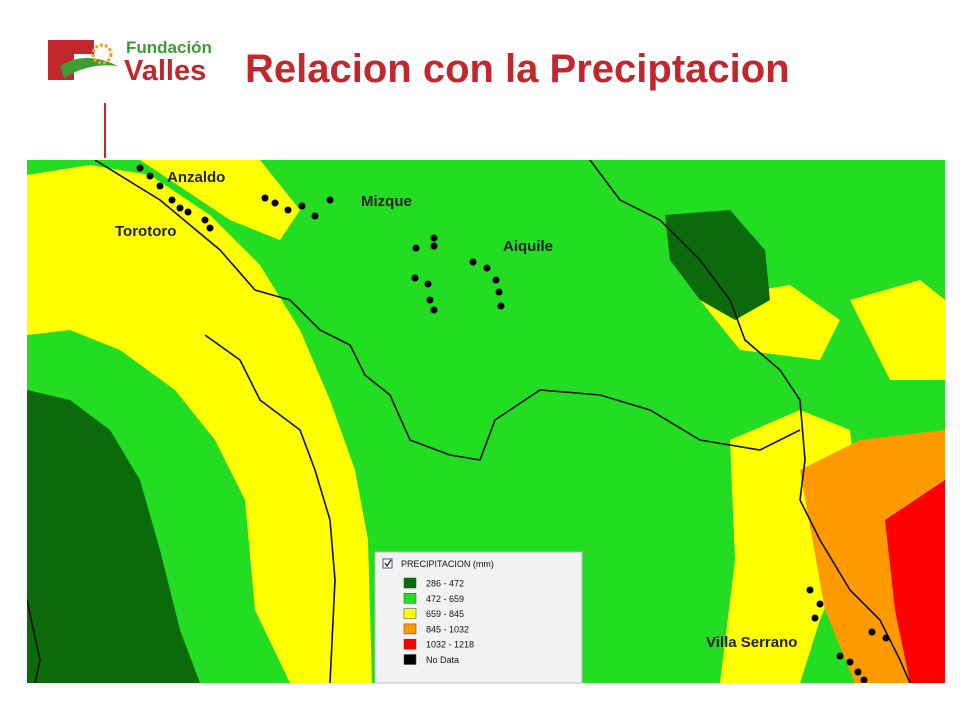  Describe the element at coordinates (528, 246) in the screenshot. I see `place-label: Aiquile` at that location.